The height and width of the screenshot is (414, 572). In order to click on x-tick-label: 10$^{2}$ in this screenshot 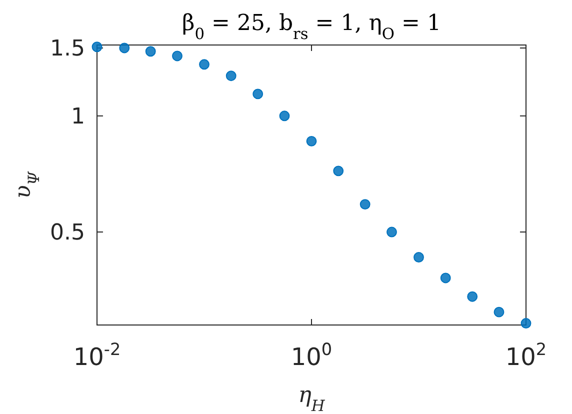, I will do `click(526, 355)`.